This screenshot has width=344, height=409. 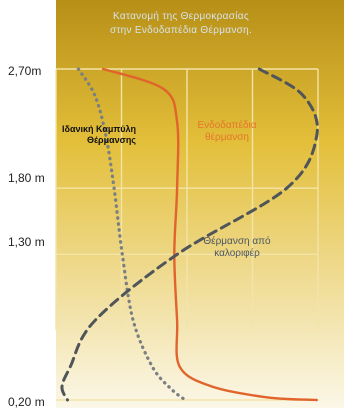 What do you see at coordinates (227, 137) in the screenshot?
I see `label-floor-line-2: θέρμανση` at bounding box center [227, 137].